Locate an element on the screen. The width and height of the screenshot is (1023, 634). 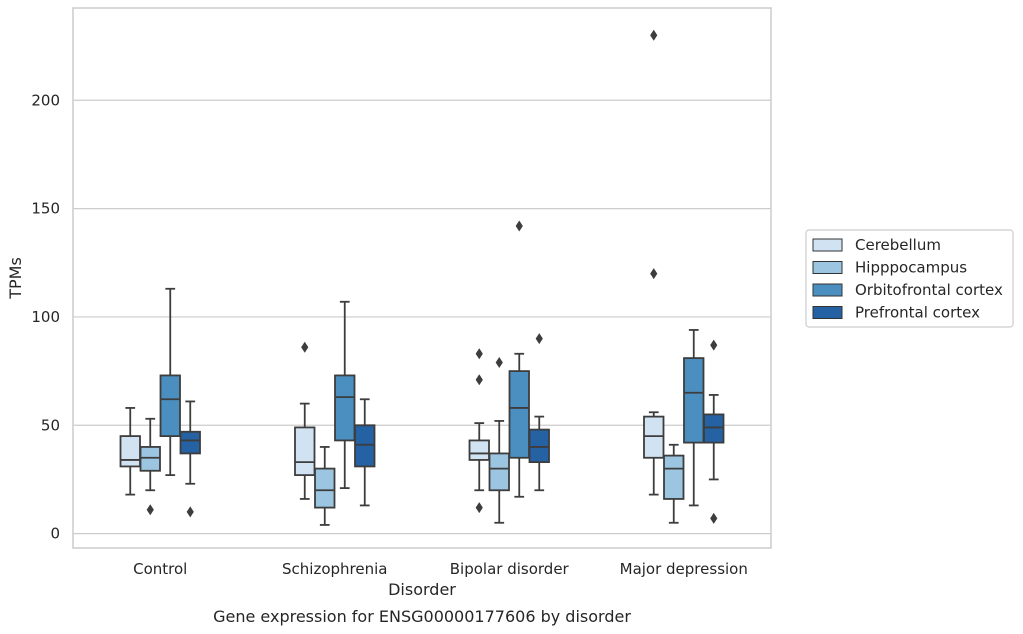
legend-frame is located at coordinates (909, 278).